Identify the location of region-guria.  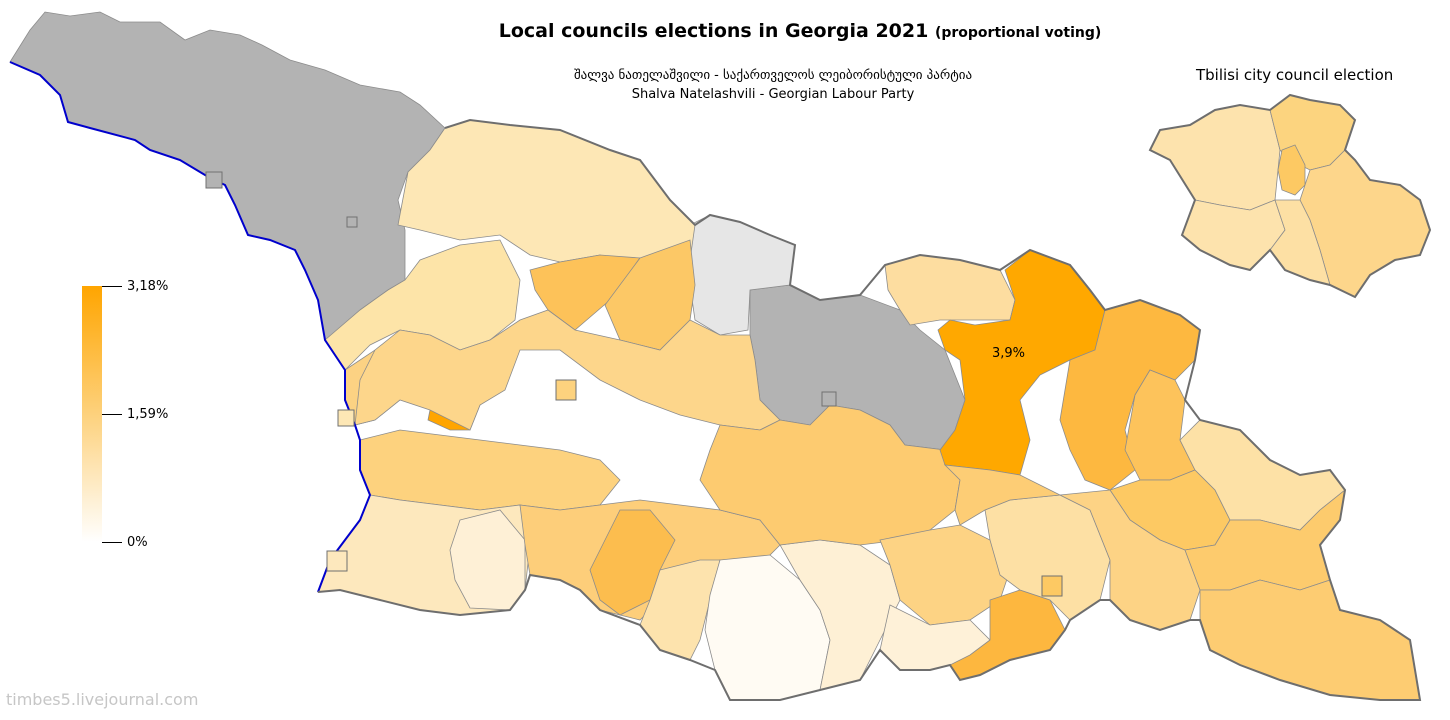
(490, 470).